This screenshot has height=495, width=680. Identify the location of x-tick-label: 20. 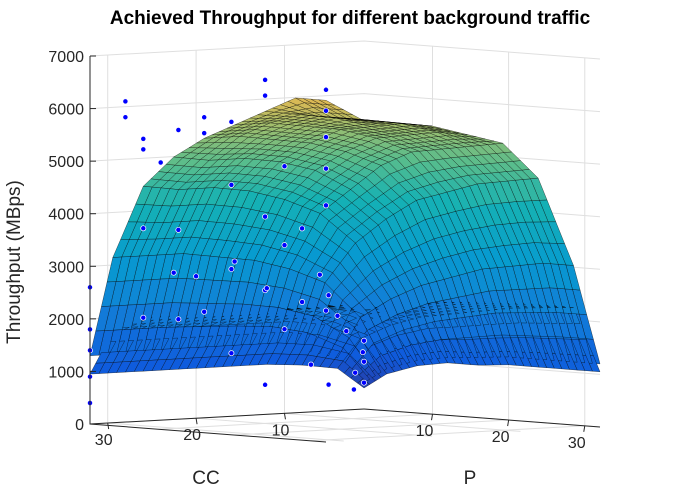
(192, 435).